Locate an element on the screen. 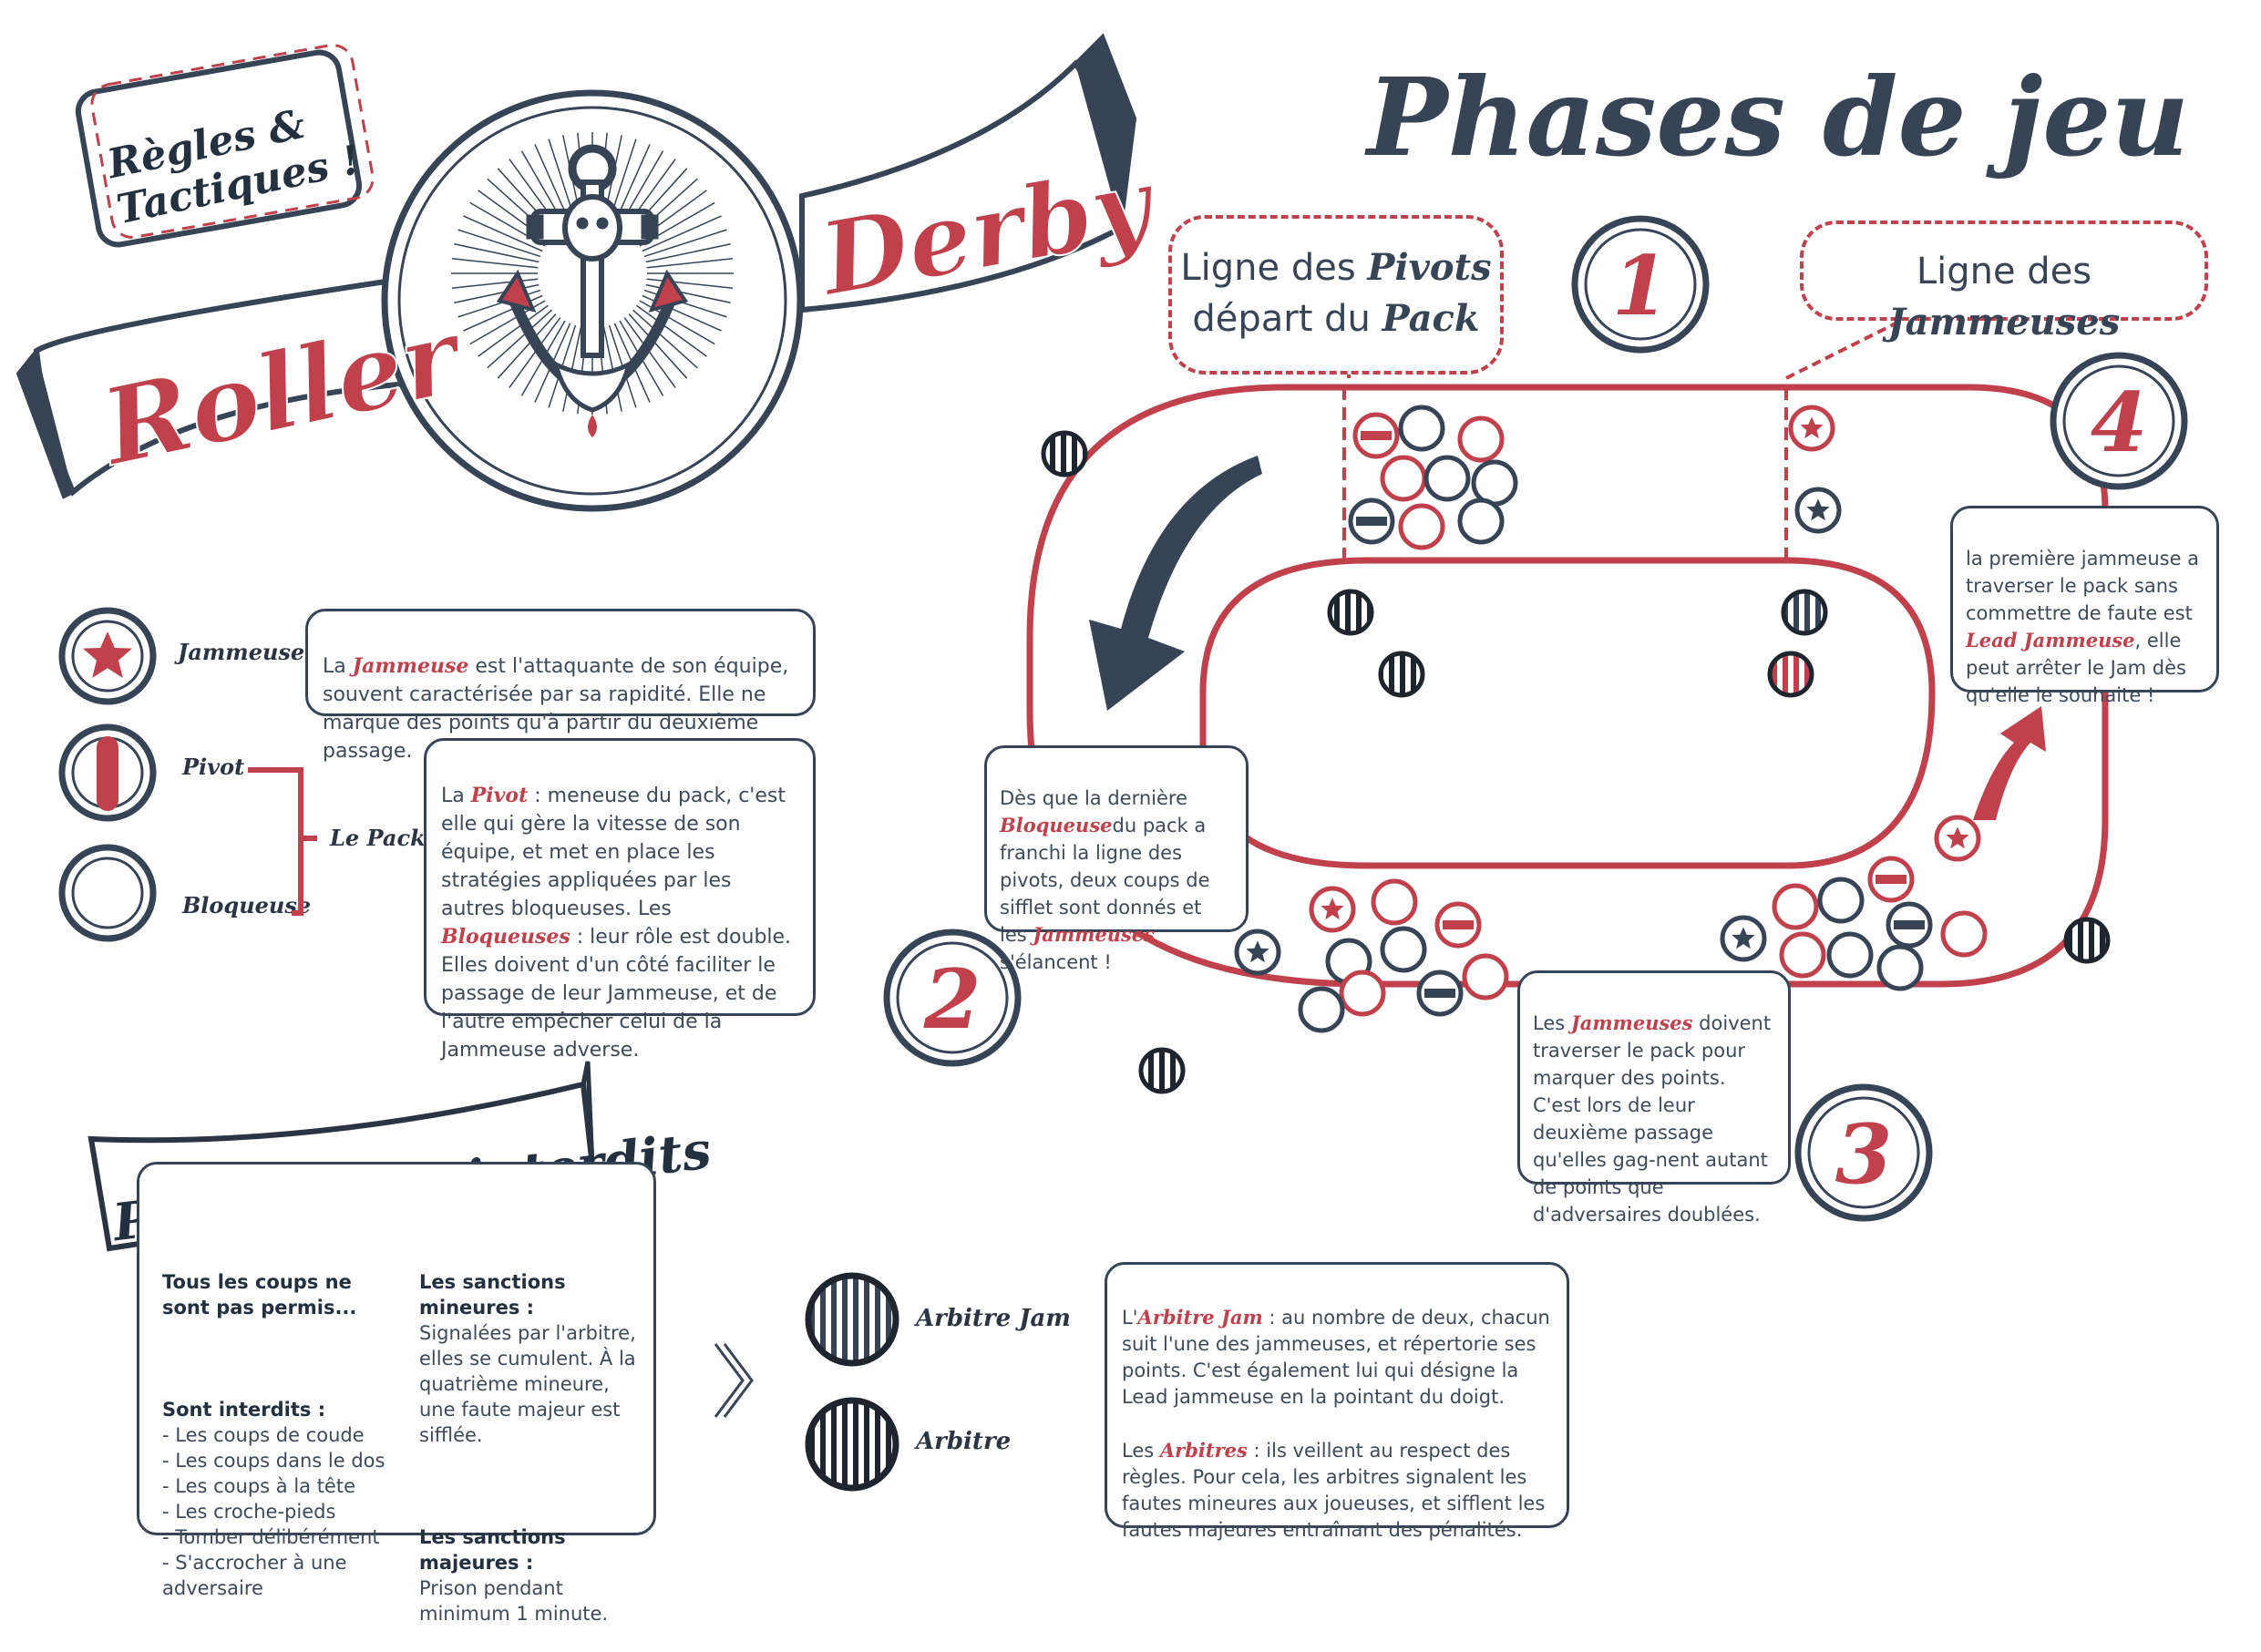  step-4-number: 4 is located at coordinates (2119, 423).